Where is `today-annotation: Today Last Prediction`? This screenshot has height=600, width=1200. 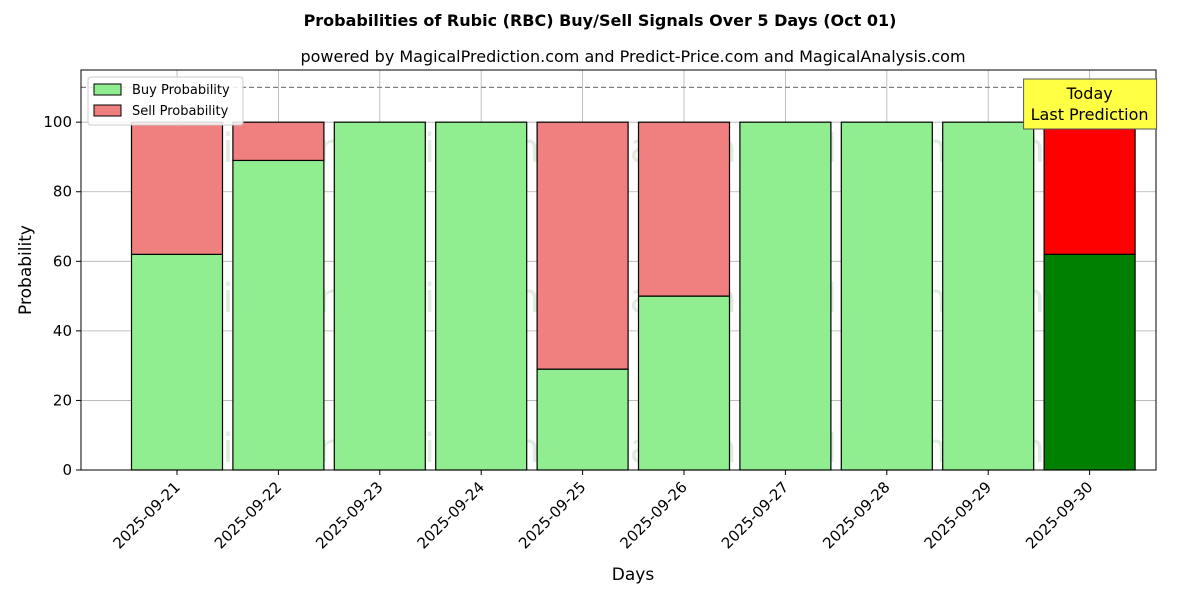
today-annotation: Today Last Prediction is located at coordinates (1090, 104).